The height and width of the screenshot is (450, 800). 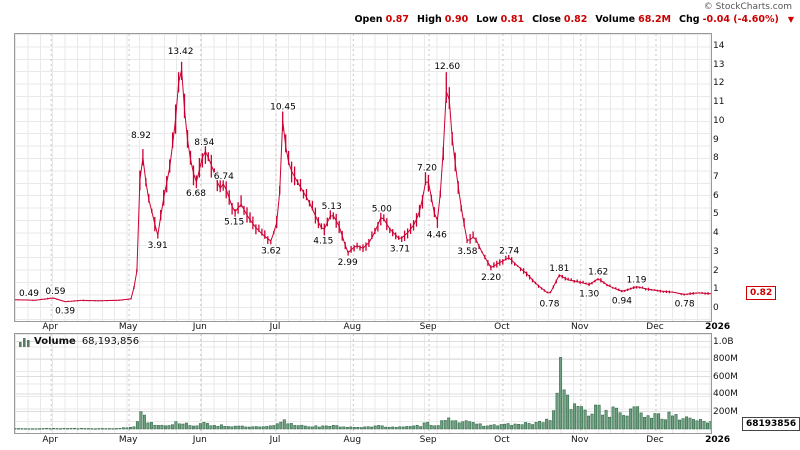 I want to click on price-annotation: 0.39, so click(x=65, y=312).